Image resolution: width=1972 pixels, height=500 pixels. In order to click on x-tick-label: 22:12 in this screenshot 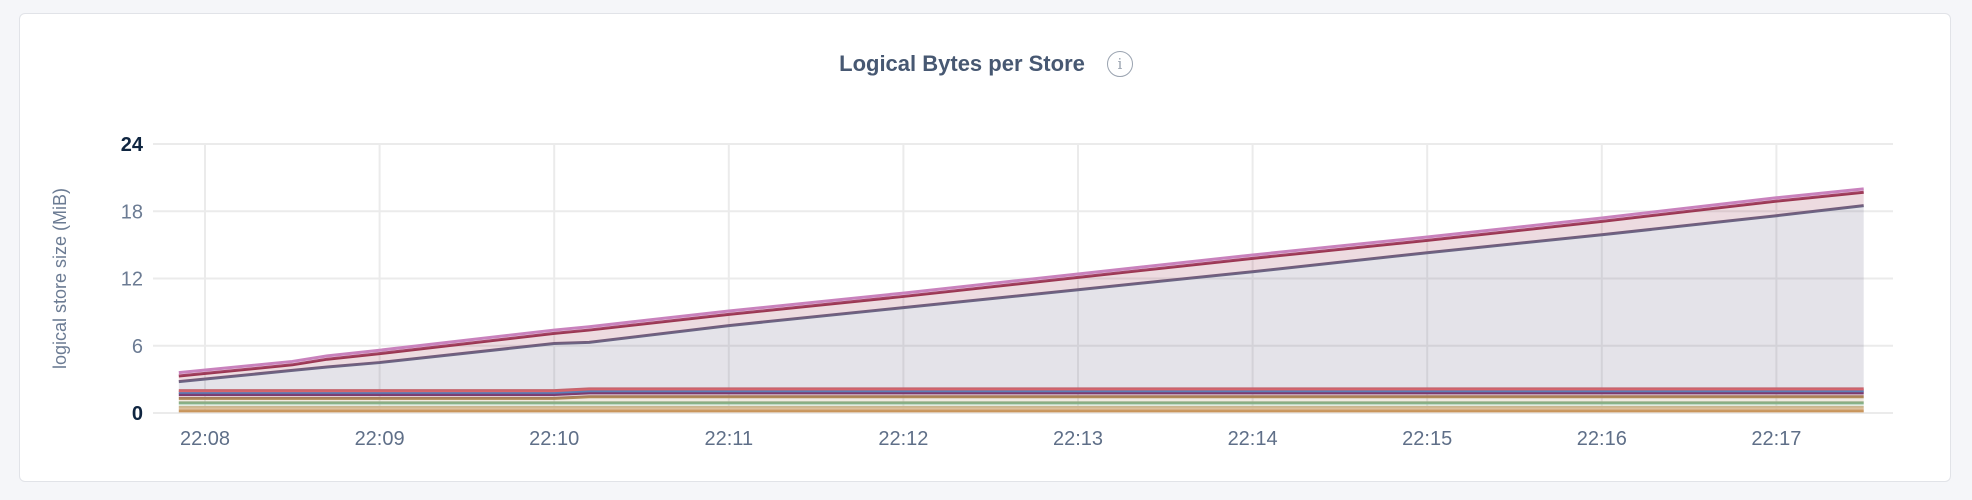, I will do `click(903, 439)`.